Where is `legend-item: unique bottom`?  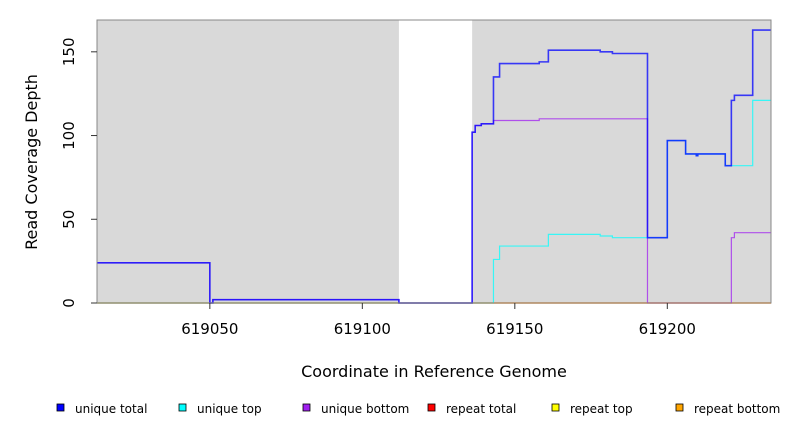 legend-item: unique bottom is located at coordinates (355, 409).